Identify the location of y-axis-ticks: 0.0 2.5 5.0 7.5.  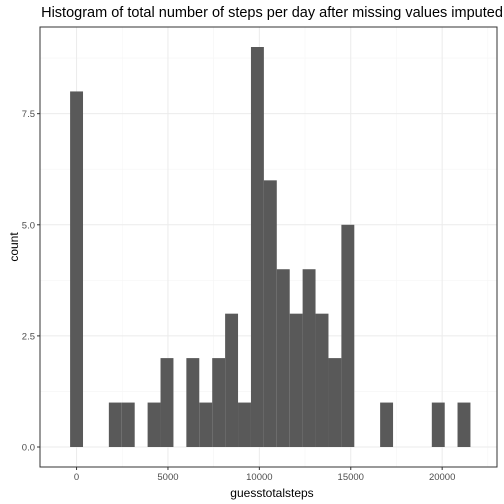
(31, 281).